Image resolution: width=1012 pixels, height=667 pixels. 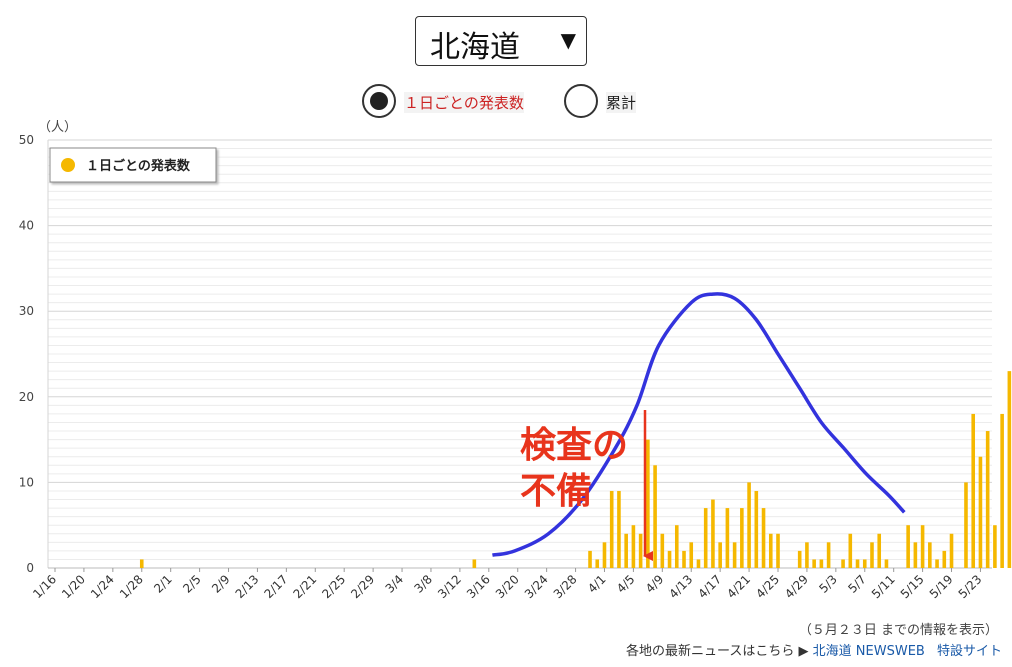 I want to click on y-axis-unit: （人）, so click(x=57, y=127).